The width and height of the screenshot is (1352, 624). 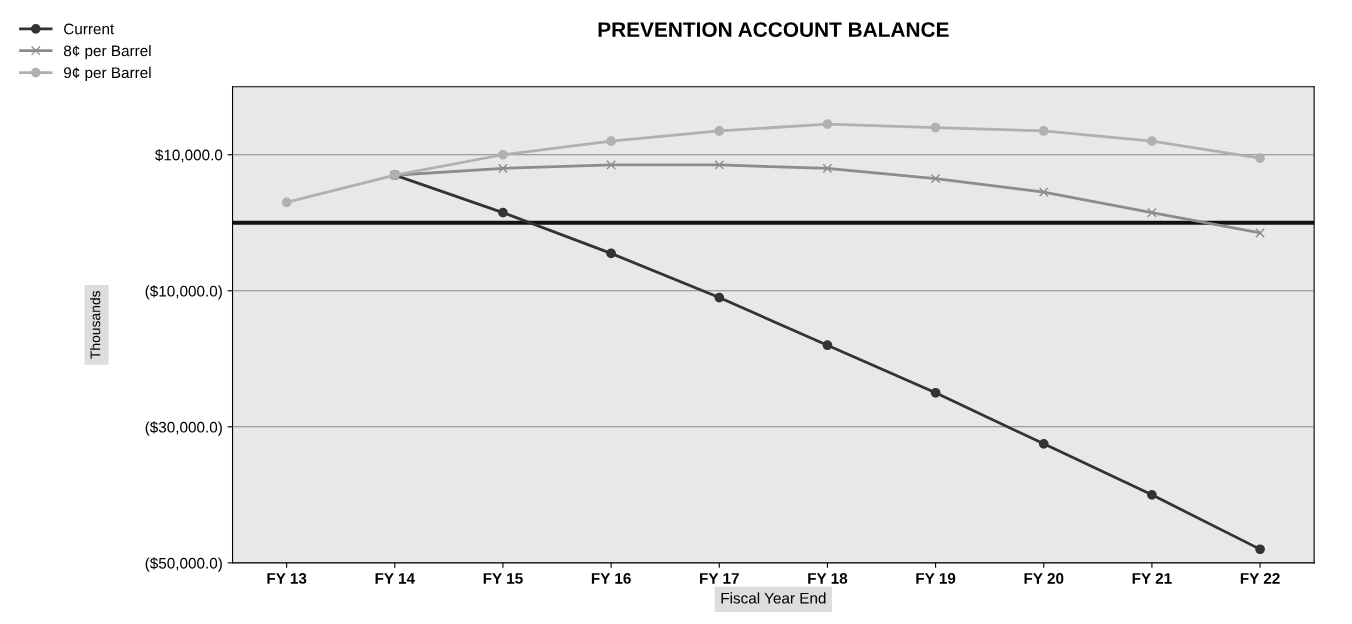 What do you see at coordinates (395, 578) in the screenshot?
I see `x-tick-label: FY 14` at bounding box center [395, 578].